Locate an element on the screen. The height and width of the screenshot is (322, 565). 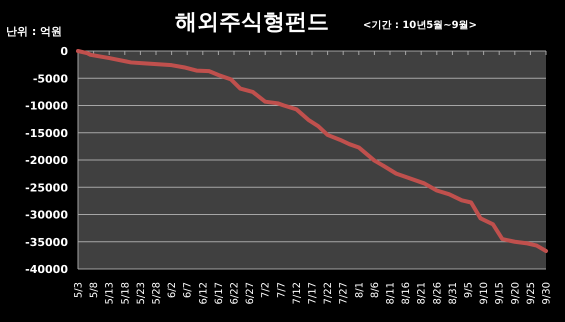
x-tick-label: 5/18 is located at coordinates (126, 293).